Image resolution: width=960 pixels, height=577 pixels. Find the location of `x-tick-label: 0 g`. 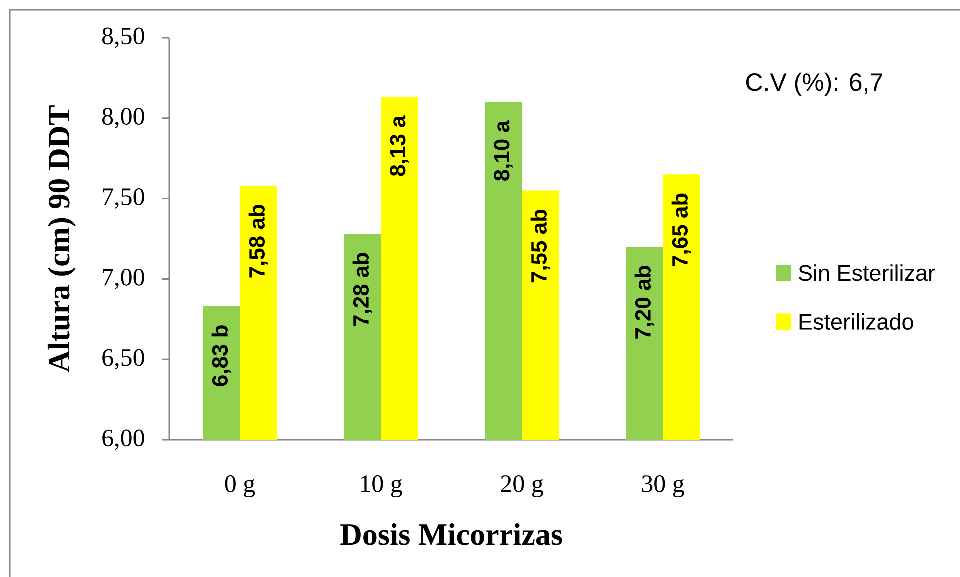

x-tick-label: 0 g is located at coordinates (240, 487).